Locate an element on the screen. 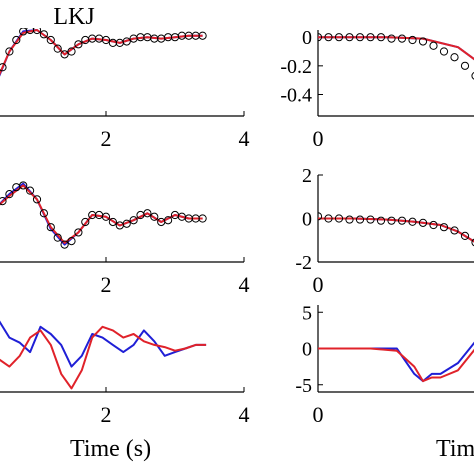  y-tick-label: -0.2 is located at coordinates (296, 67).